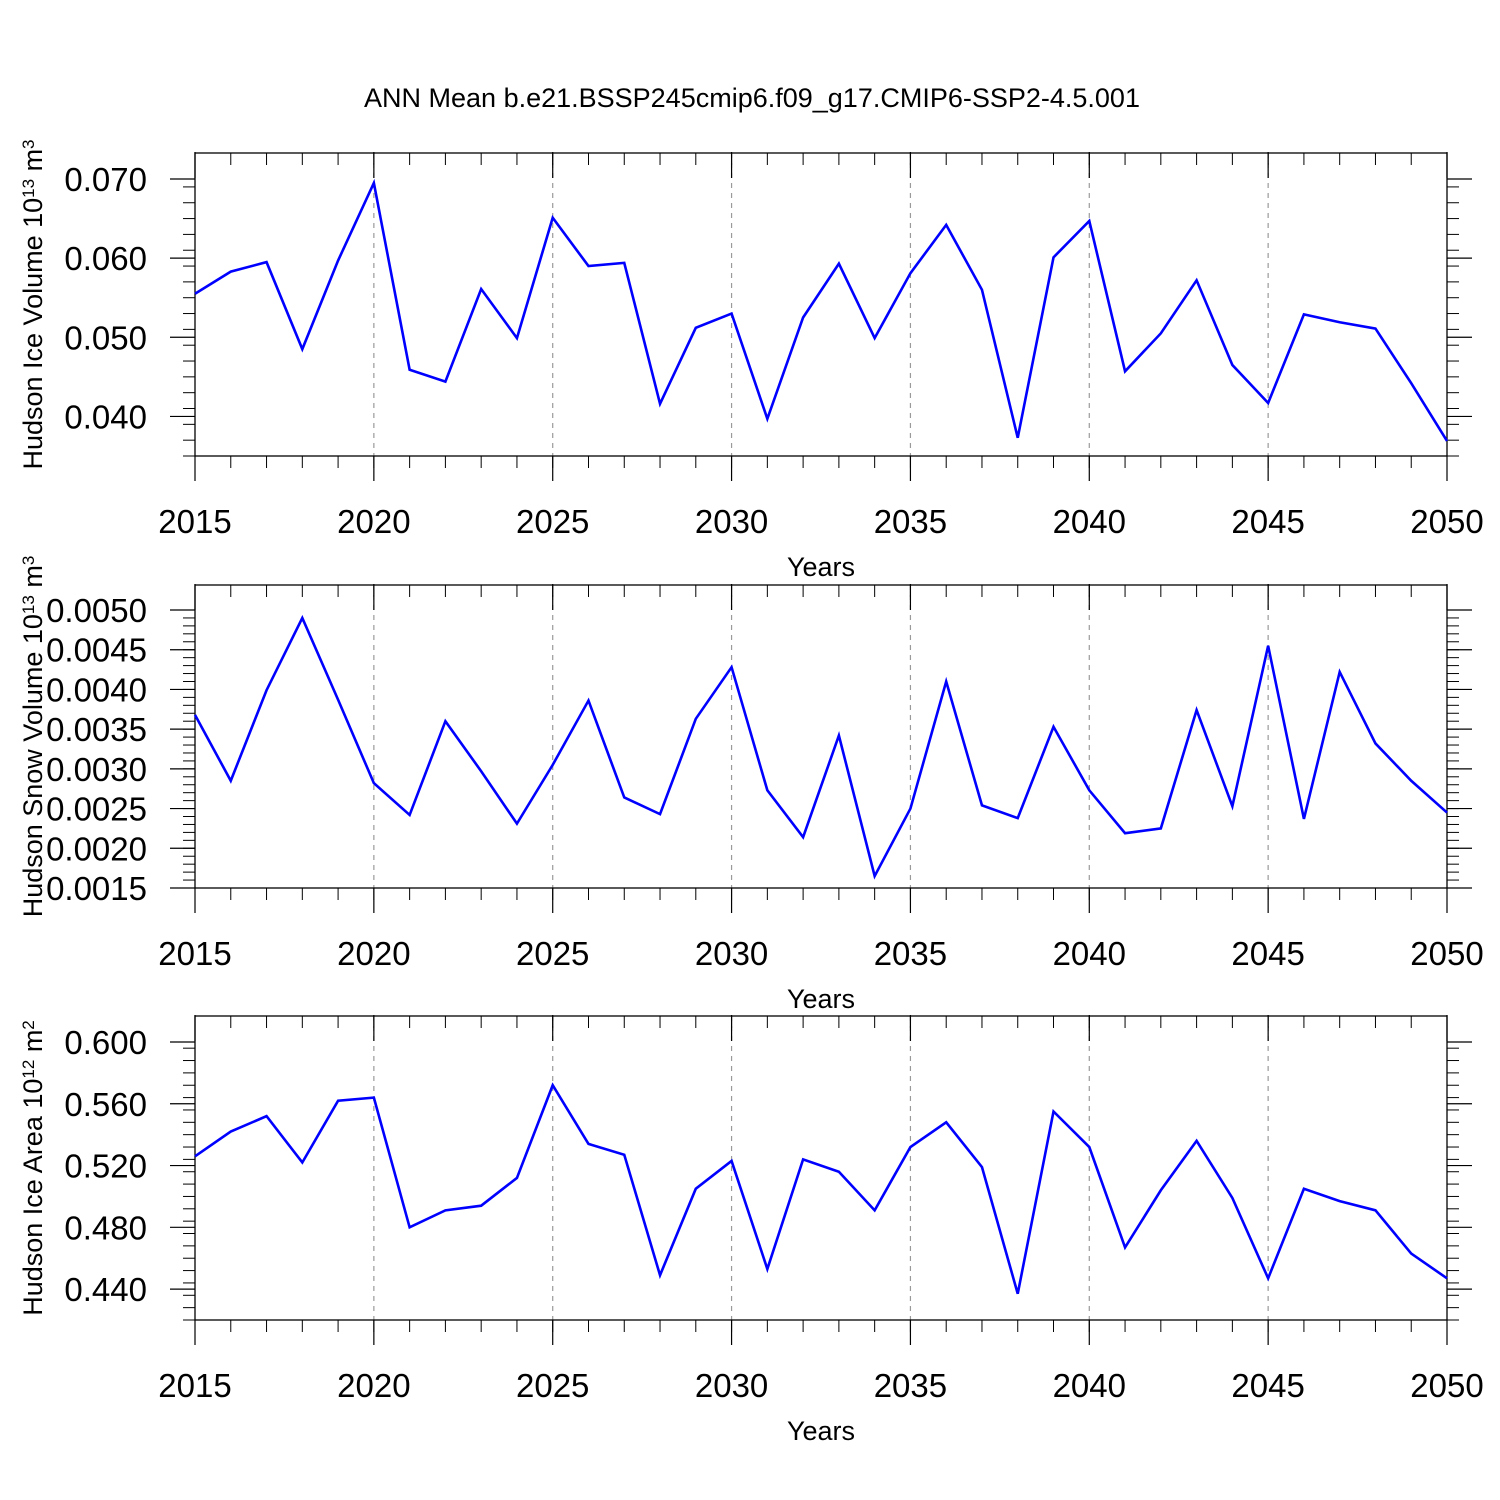 The width and height of the screenshot is (1500, 1500). I want to click on y-axis-label-part: Hudson Snow Volume 10, so click(33, 765).